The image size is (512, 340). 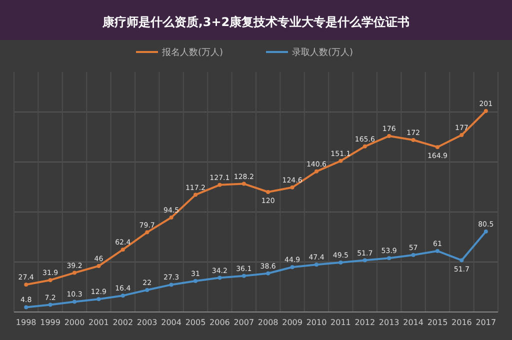 What do you see at coordinates (437, 322) in the screenshot?
I see `x-tick-label: 2015` at bounding box center [437, 322].